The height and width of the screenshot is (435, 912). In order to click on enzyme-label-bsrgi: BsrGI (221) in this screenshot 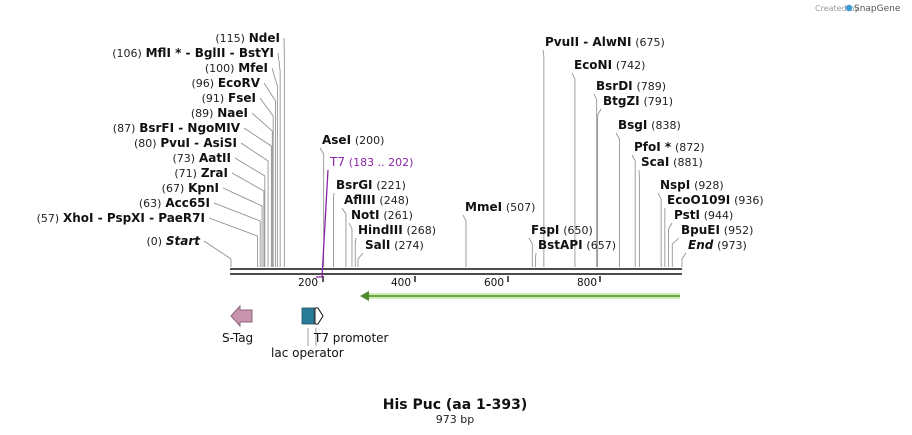, I will do `click(371, 185)`.